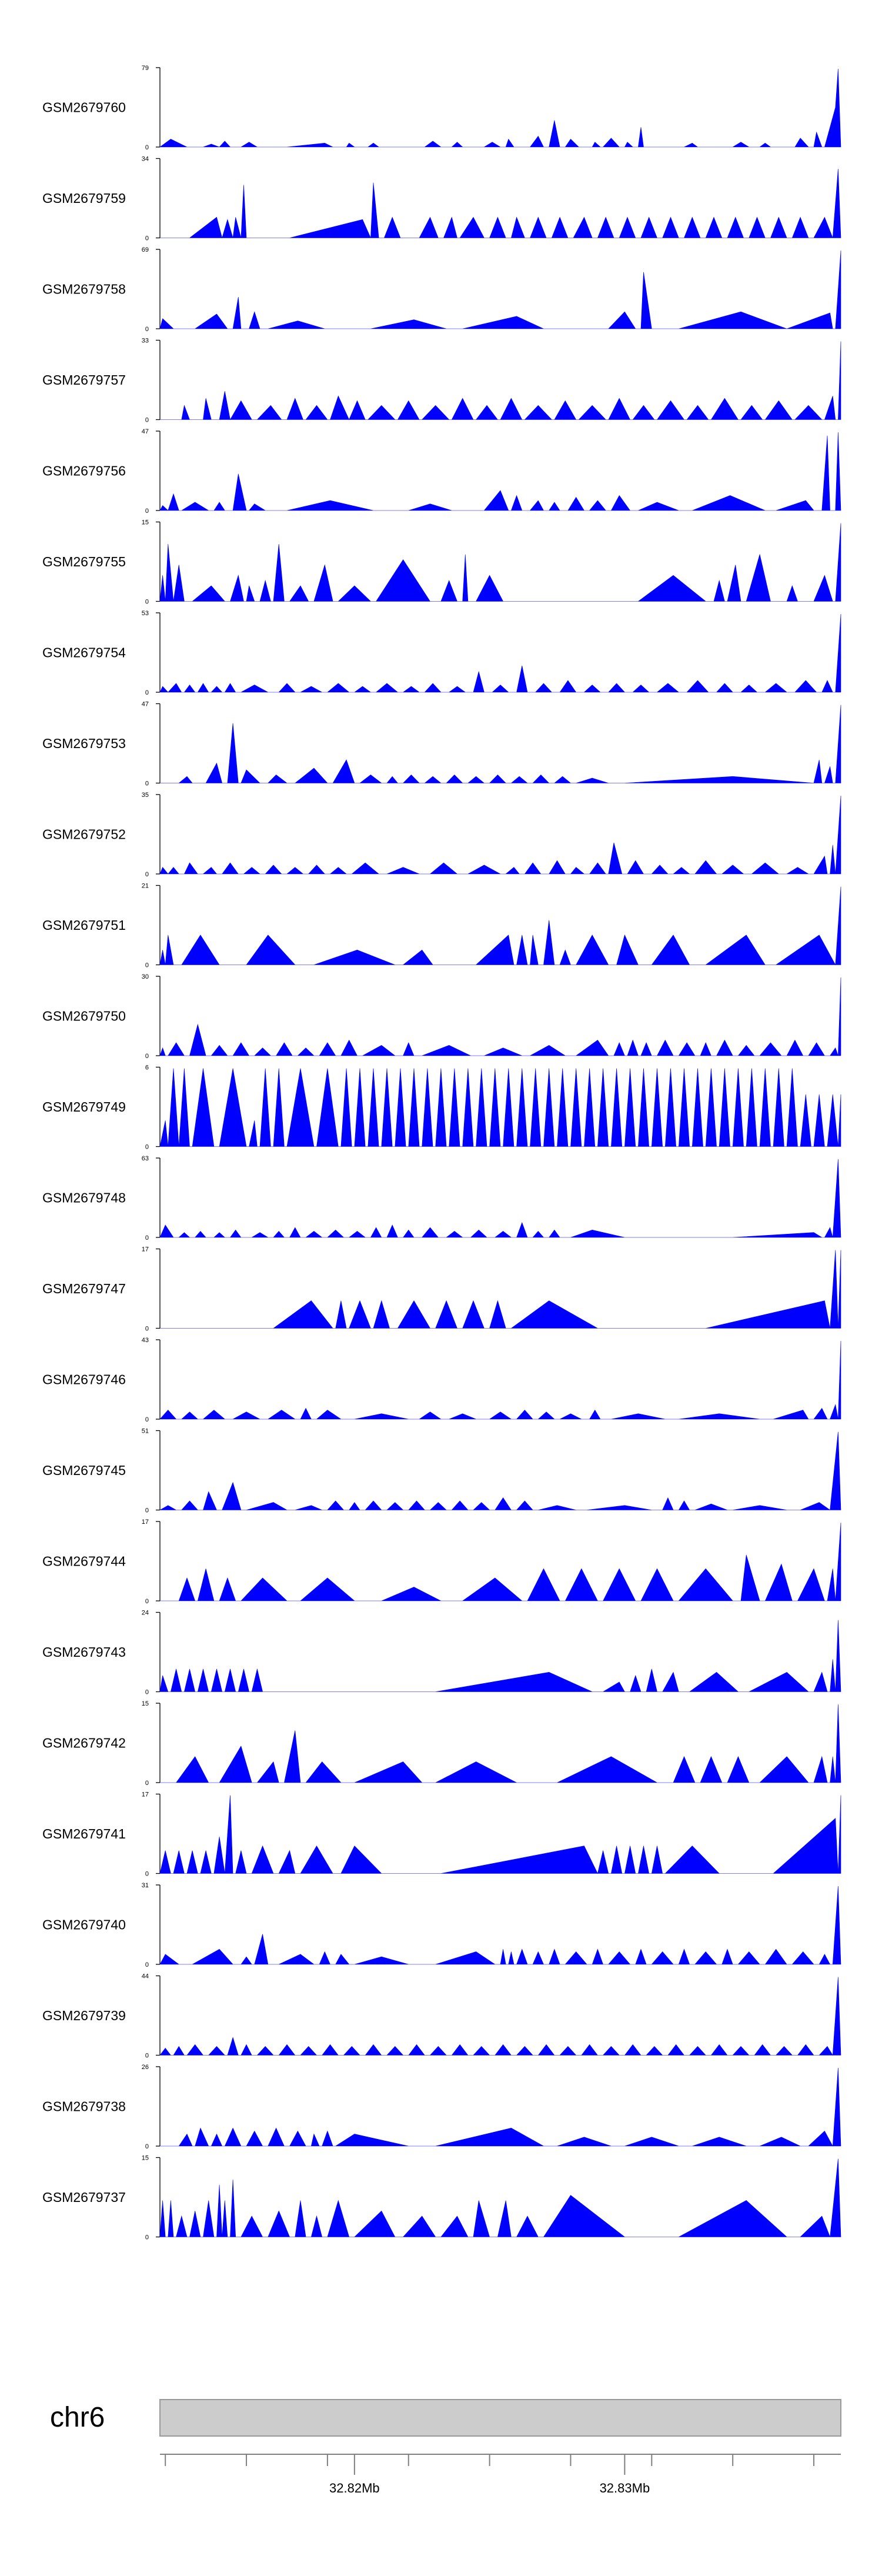 This screenshot has height=2576, width=882. I want to click on track-ymax-label: 21, so click(145, 886).